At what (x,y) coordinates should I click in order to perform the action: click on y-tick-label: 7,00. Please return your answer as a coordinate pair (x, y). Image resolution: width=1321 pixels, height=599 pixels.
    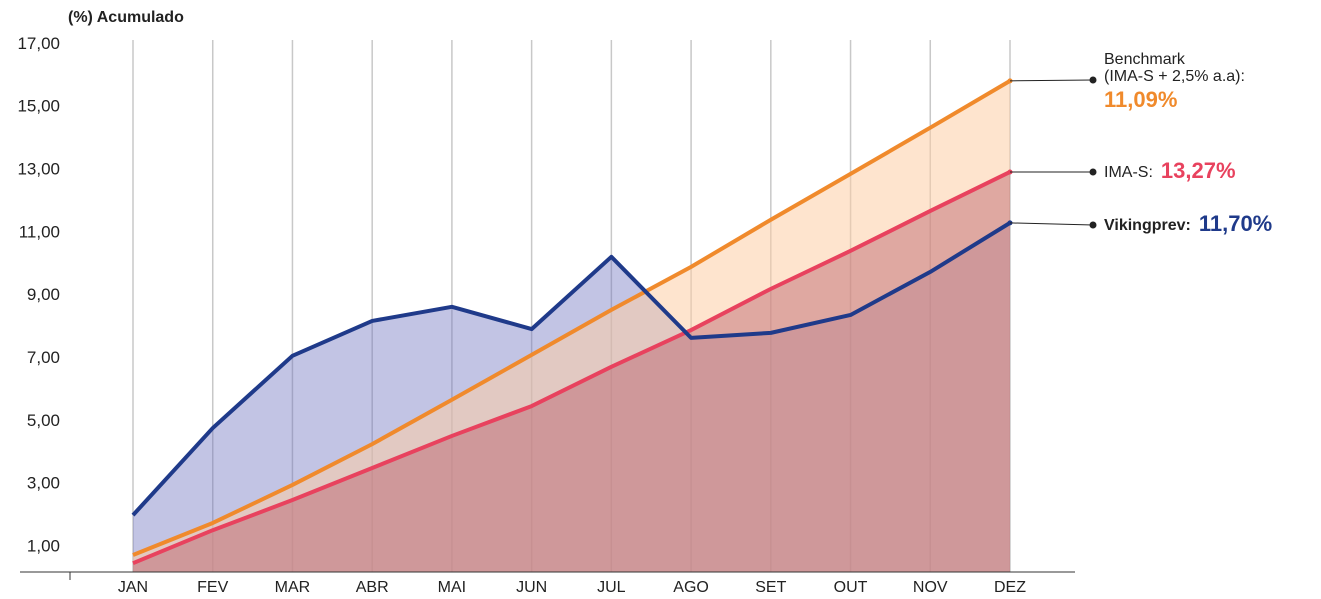
    Looking at the image, I should click on (43, 357).